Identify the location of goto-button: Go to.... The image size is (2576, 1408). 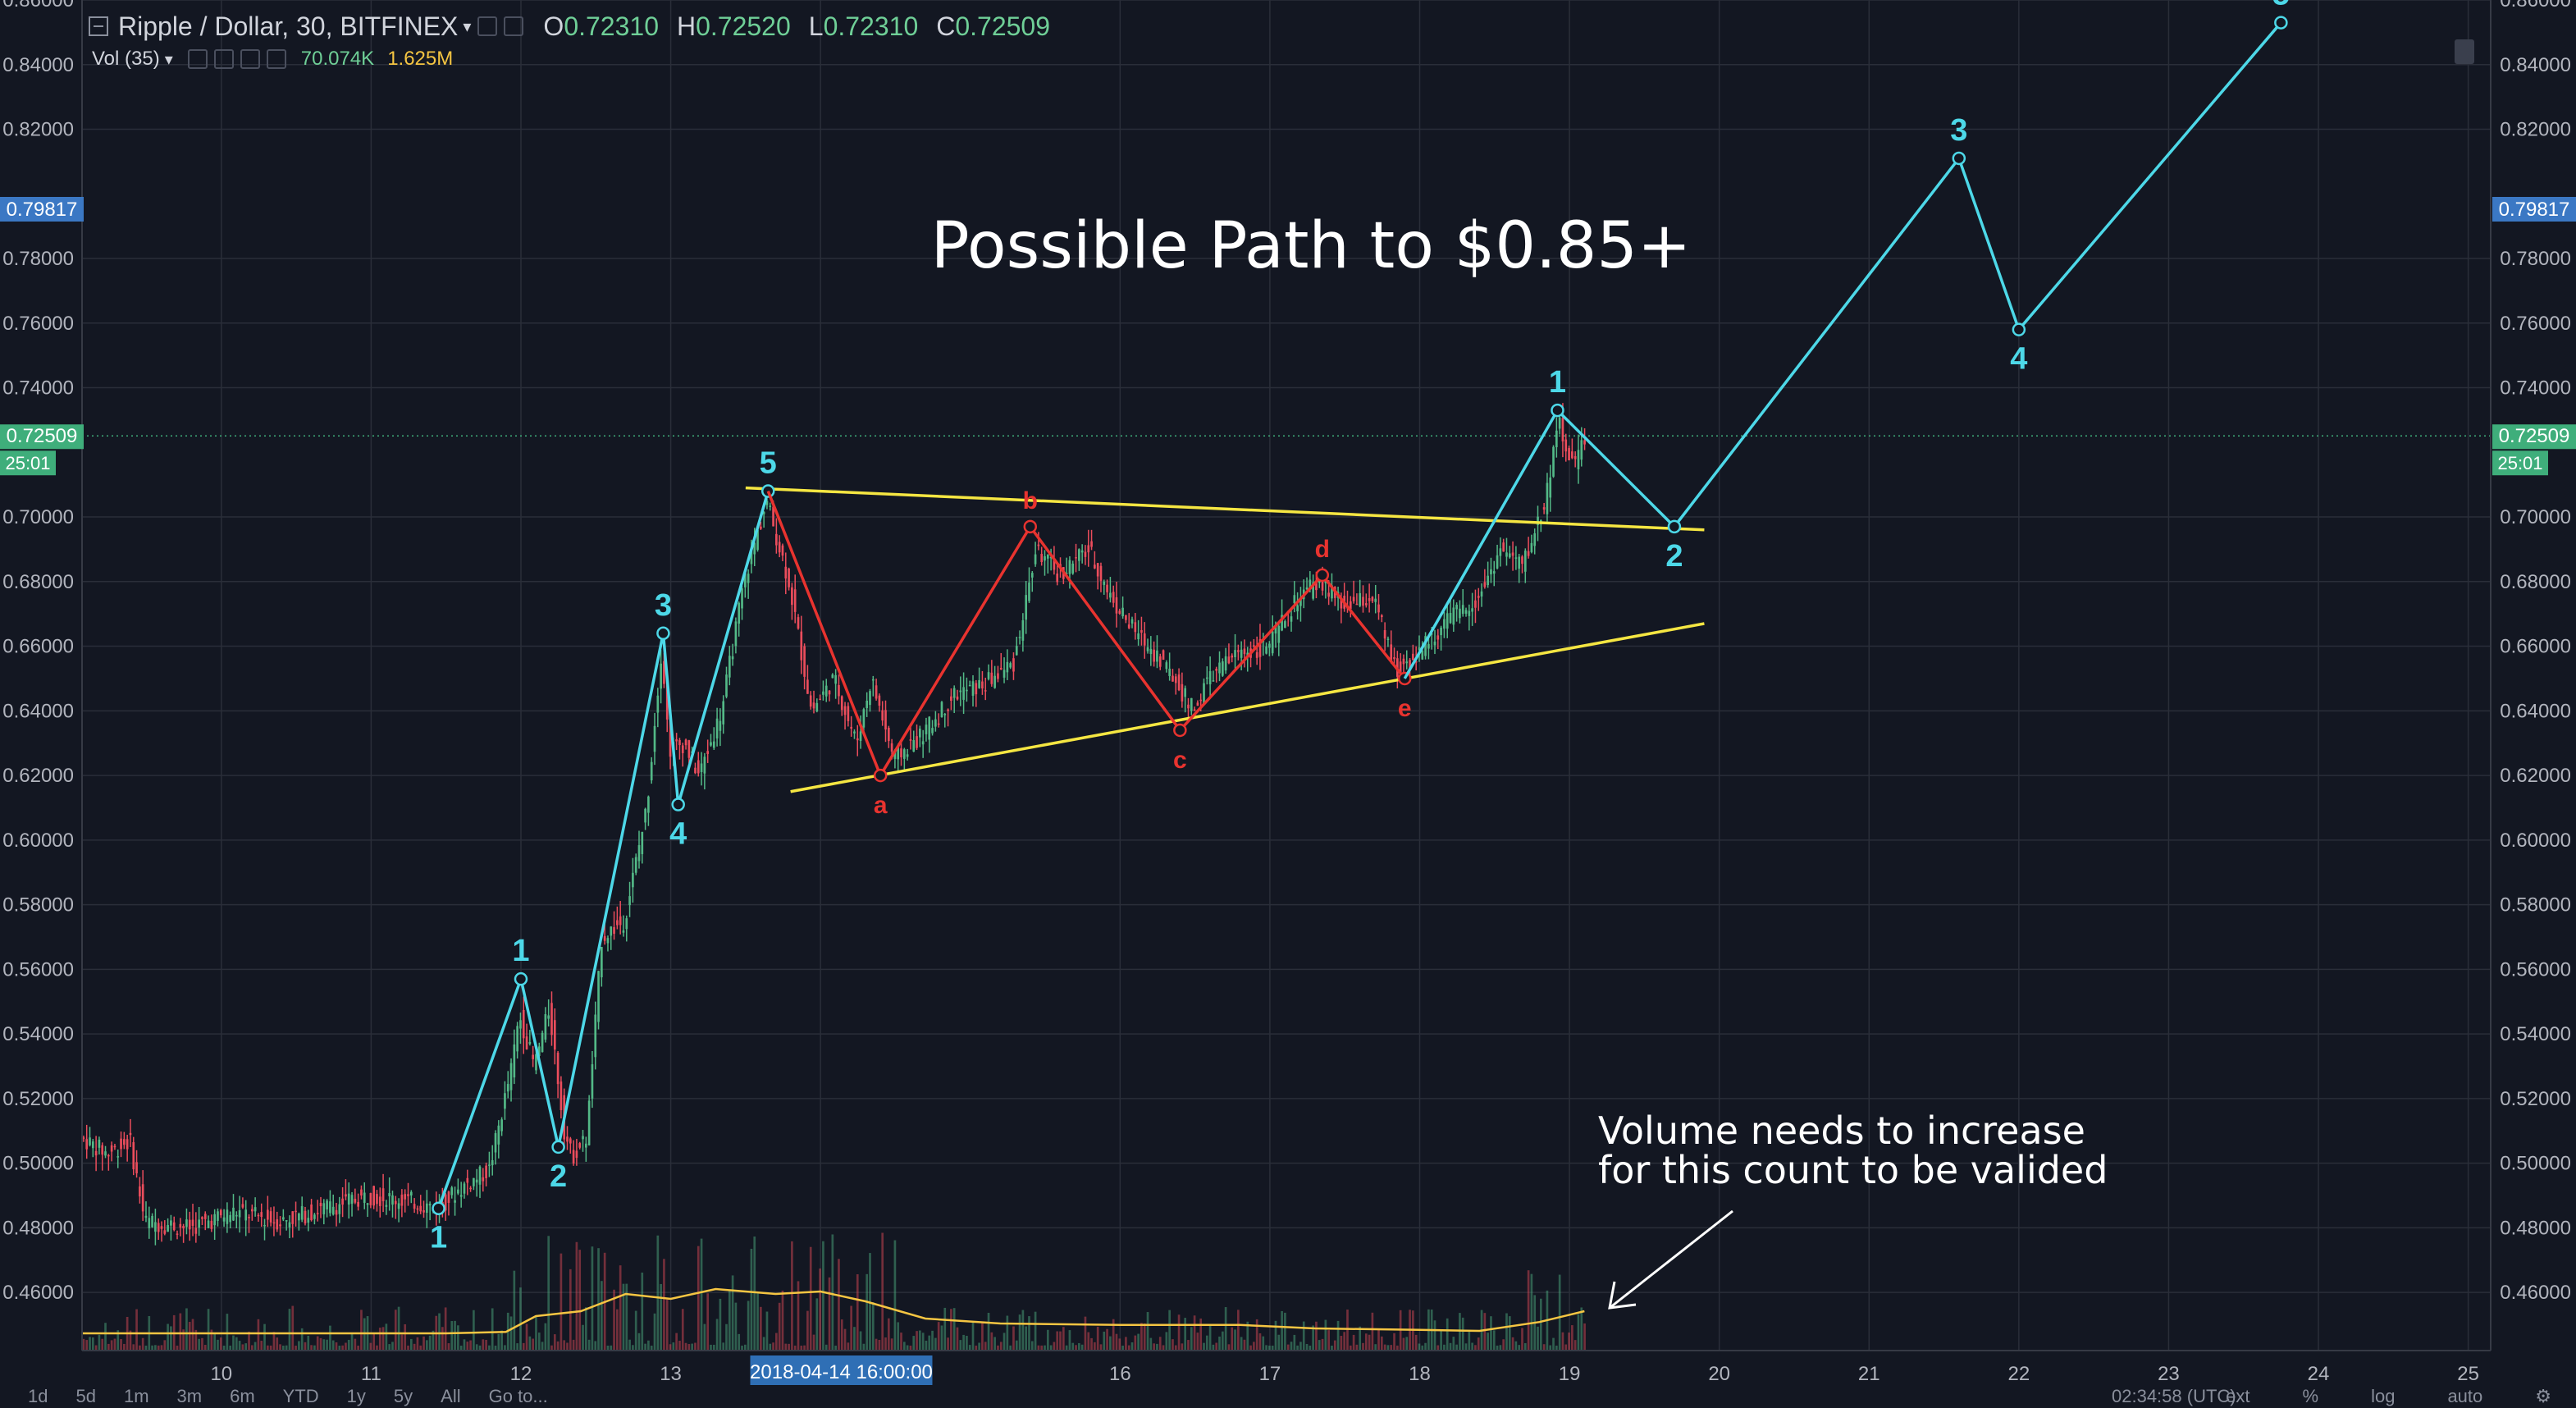
(518, 1396).